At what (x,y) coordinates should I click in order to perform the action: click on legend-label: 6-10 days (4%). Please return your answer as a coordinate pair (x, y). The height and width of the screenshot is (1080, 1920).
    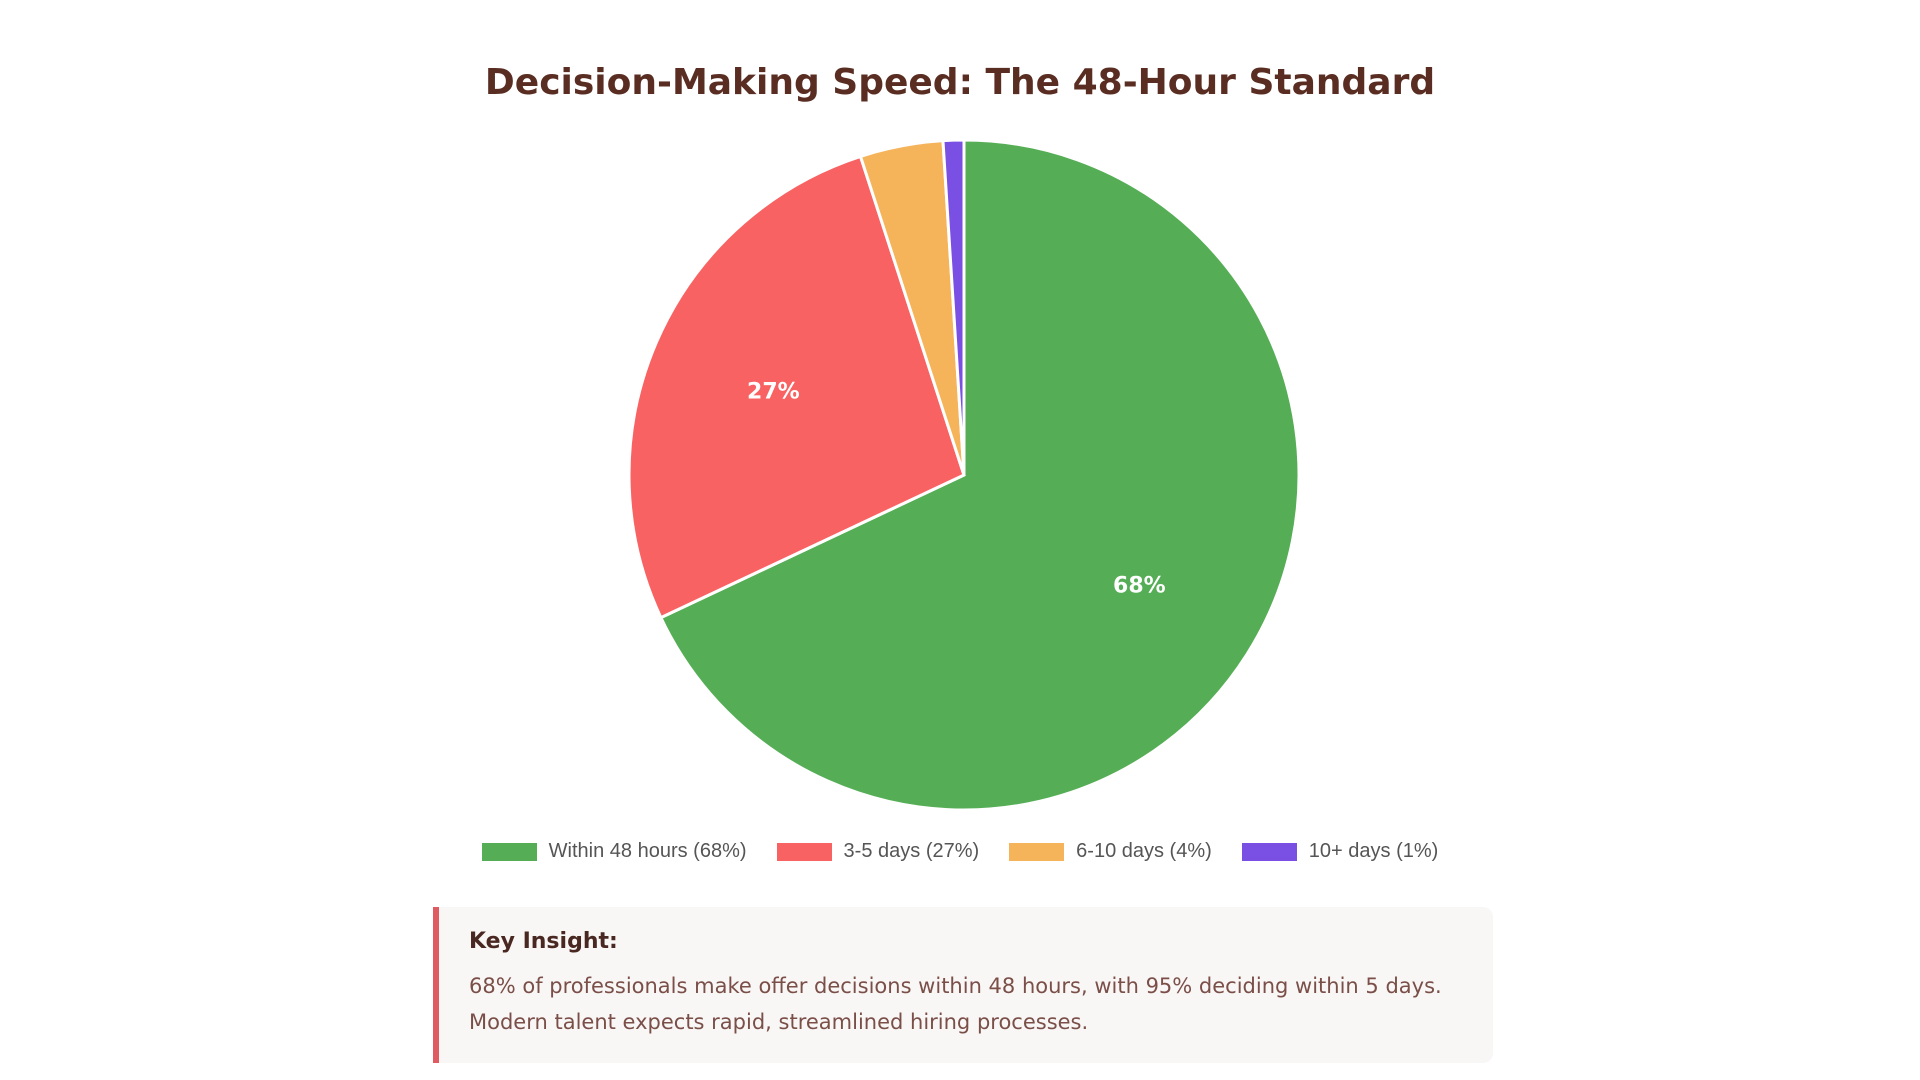
    Looking at the image, I should click on (1144, 851).